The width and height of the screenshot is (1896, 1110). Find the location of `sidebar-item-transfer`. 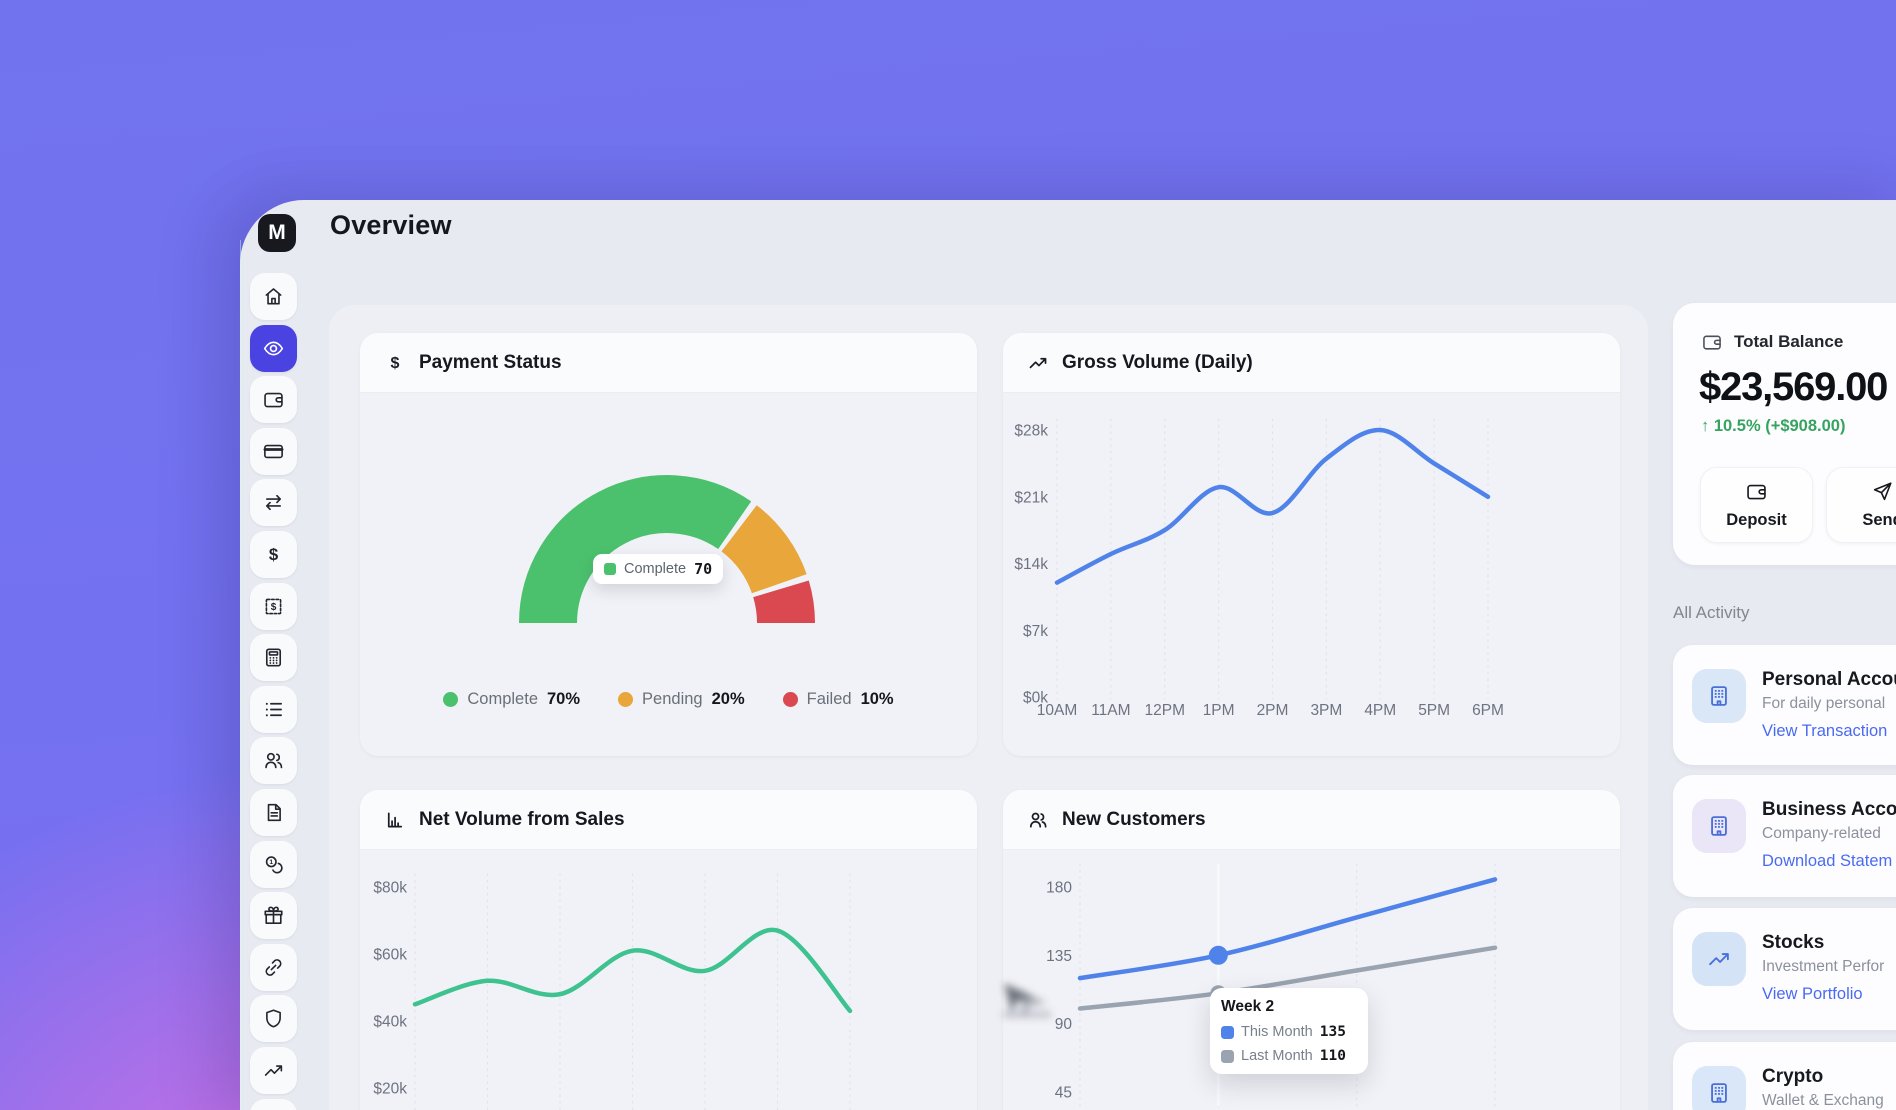

sidebar-item-transfer is located at coordinates (273, 502).